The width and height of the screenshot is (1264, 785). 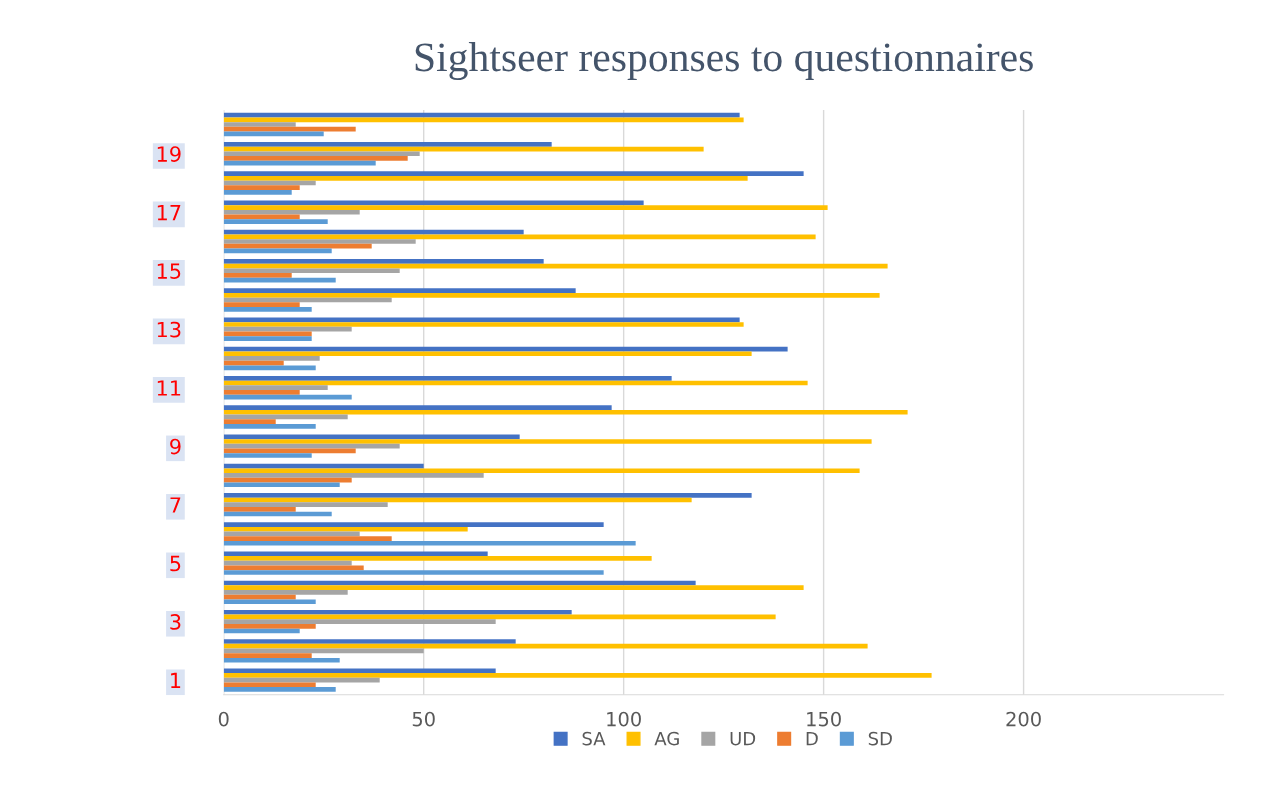 What do you see at coordinates (175, 622) in the screenshot?
I see `y-tick-label: 3` at bounding box center [175, 622].